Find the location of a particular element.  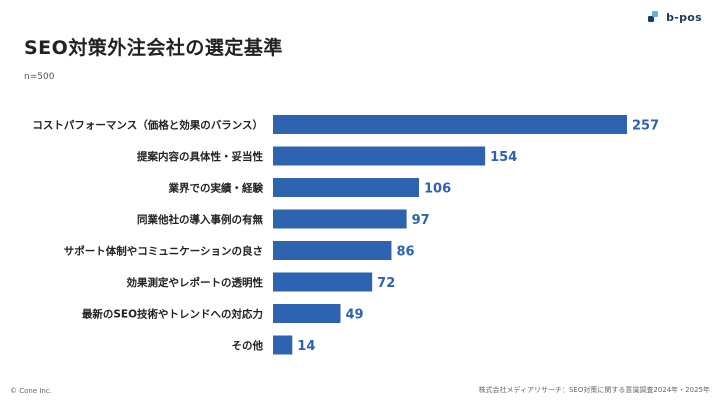

logo: b-pos is located at coordinates (675, 17).